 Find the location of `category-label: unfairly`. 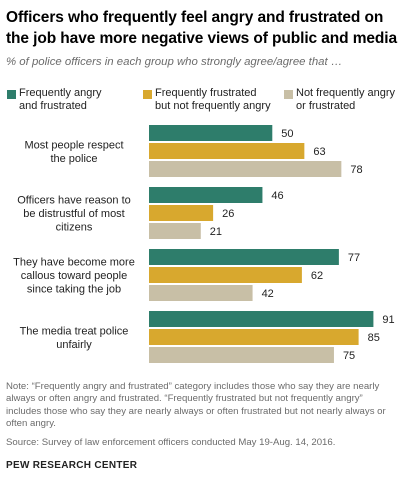

category-label: unfairly is located at coordinates (74, 345).